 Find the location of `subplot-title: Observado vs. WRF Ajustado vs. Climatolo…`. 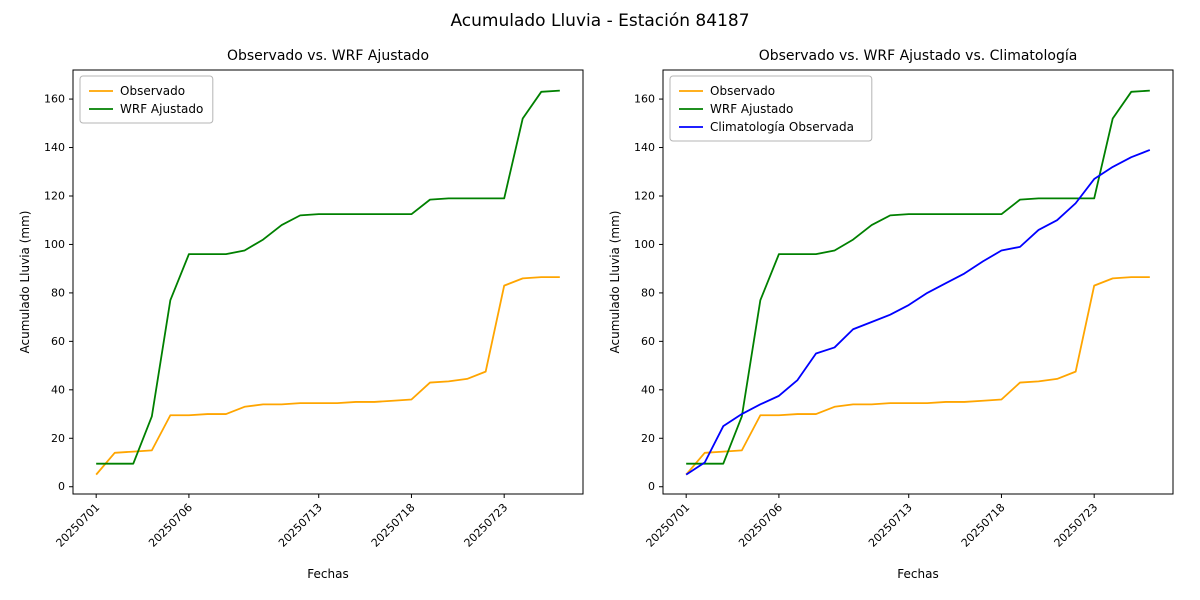

subplot-title: Observado vs. WRF Ajustado vs. Climatolo… is located at coordinates (918, 56).